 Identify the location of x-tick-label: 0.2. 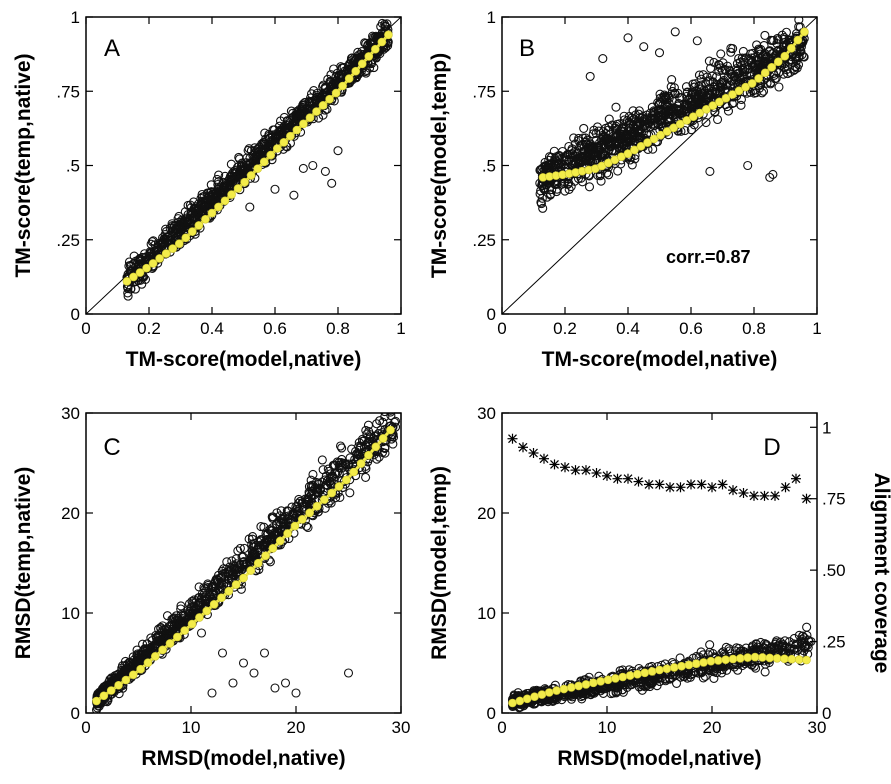
(565, 328).